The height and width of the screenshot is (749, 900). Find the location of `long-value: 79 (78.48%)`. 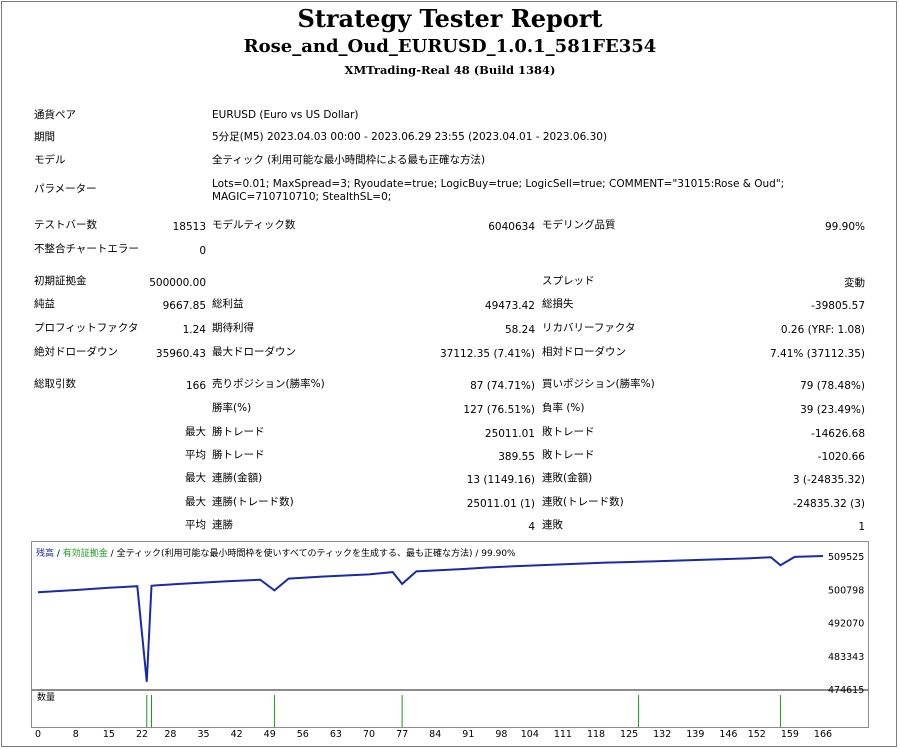

long-value: 79 (78.48%) is located at coordinates (832, 386).